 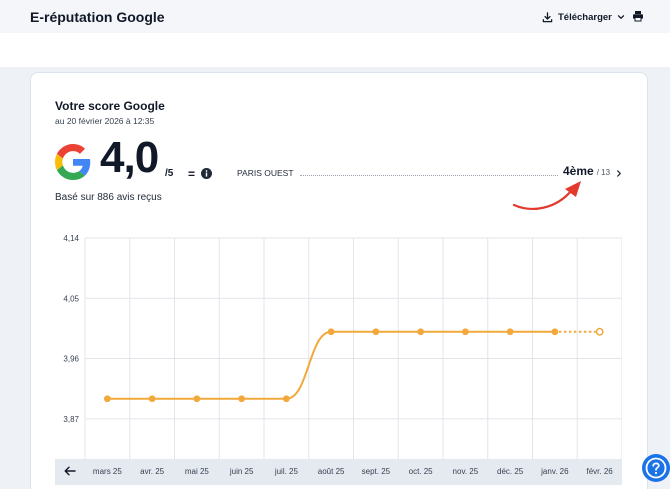 I want to click on x-tick-label: oct. 25, so click(x=420, y=471).